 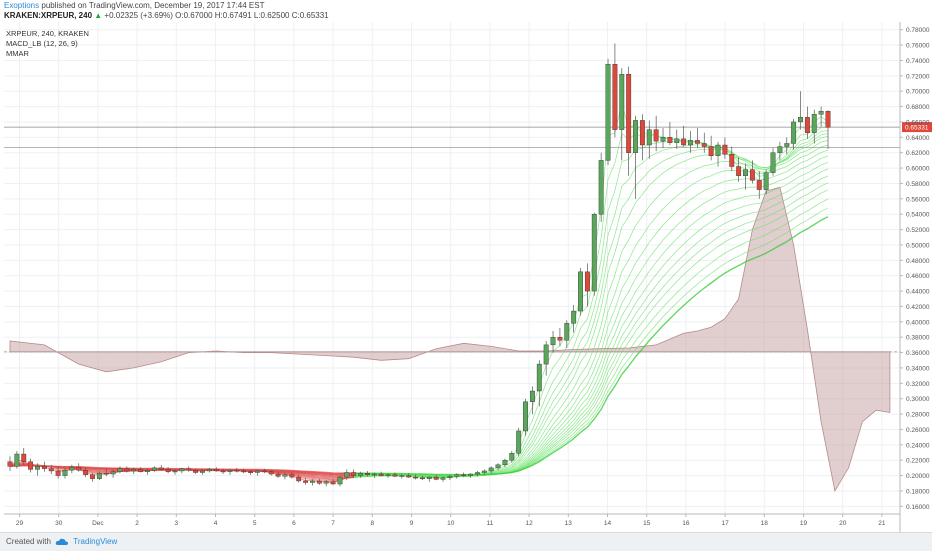 What do you see at coordinates (138, 15) in the screenshot?
I see `price-change: +0.02325 (+3.69%)` at bounding box center [138, 15].